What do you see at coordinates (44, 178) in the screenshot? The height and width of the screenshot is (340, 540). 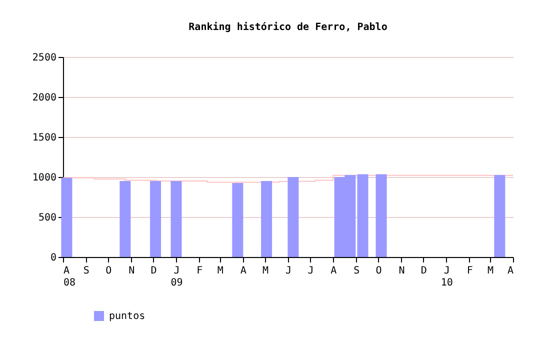 I see `y-tick-label: 1000` at bounding box center [44, 178].